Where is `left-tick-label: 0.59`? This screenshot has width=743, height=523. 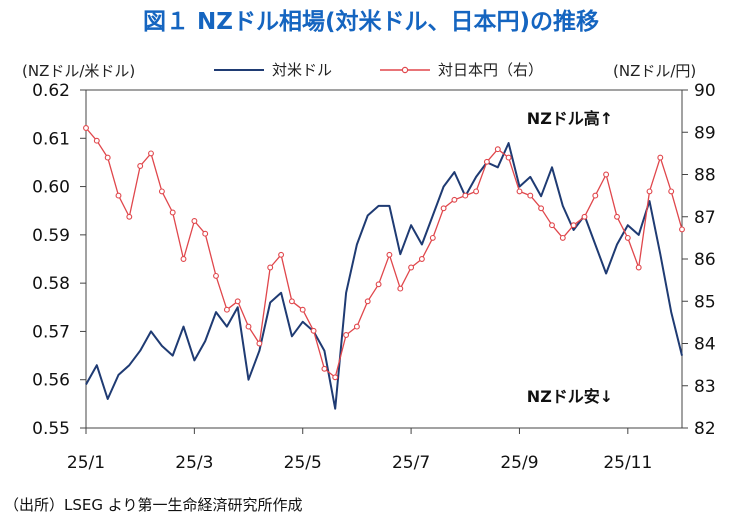 left-tick-label: 0.59 is located at coordinates (51, 236).